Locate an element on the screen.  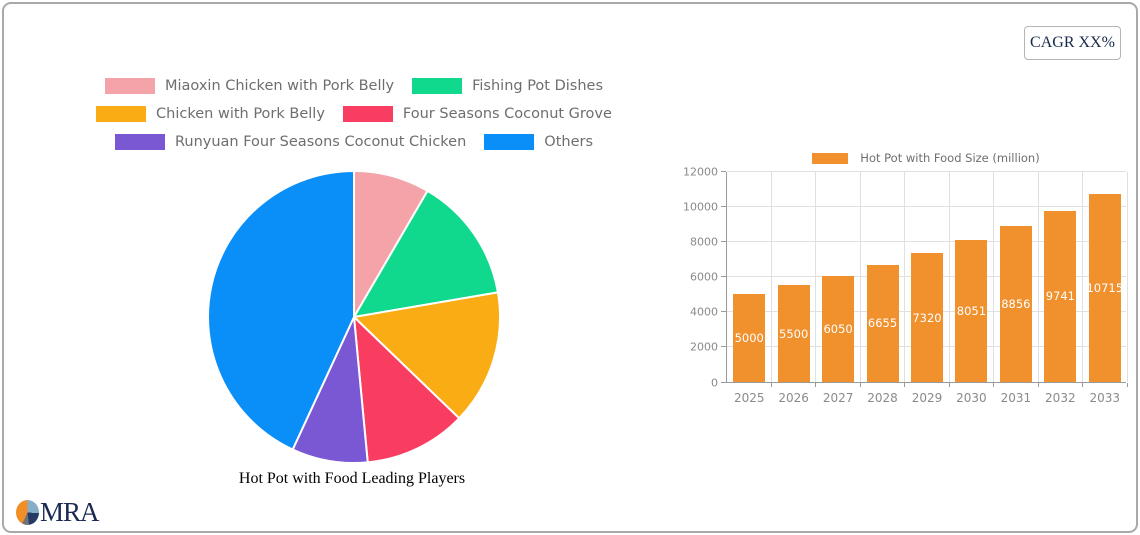
bar-2030: 8051 is located at coordinates (971, 311).